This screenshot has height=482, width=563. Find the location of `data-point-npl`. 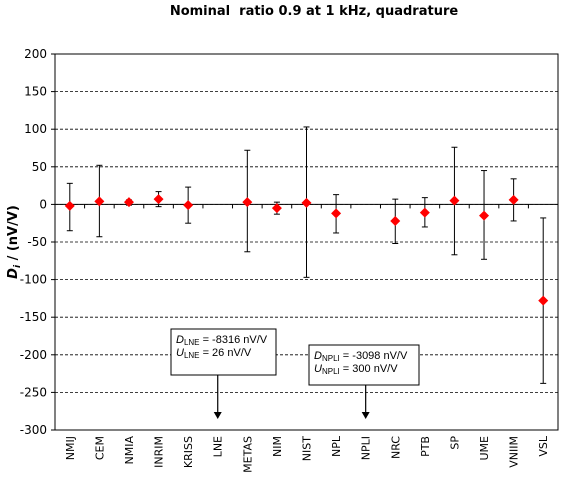

data-point-npl is located at coordinates (336, 213).